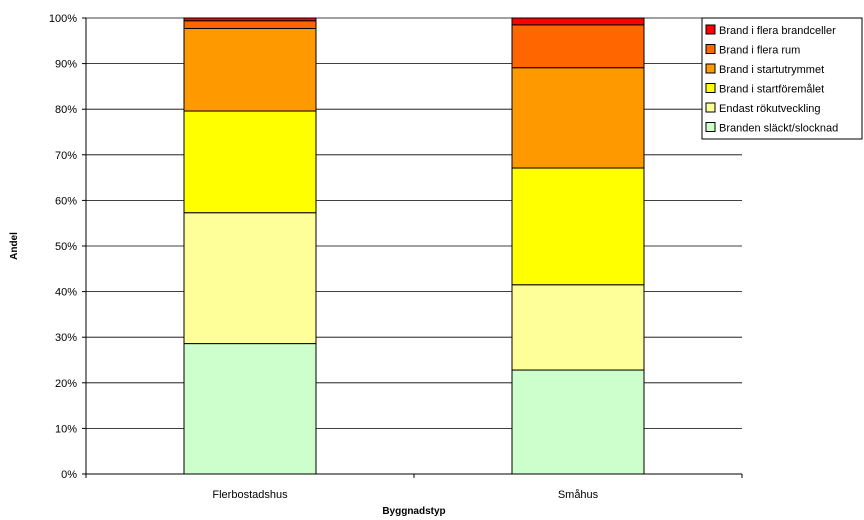  Describe the element at coordinates (778, 129) in the screenshot. I see `legend-label: Branden släckt/slocknad` at that location.